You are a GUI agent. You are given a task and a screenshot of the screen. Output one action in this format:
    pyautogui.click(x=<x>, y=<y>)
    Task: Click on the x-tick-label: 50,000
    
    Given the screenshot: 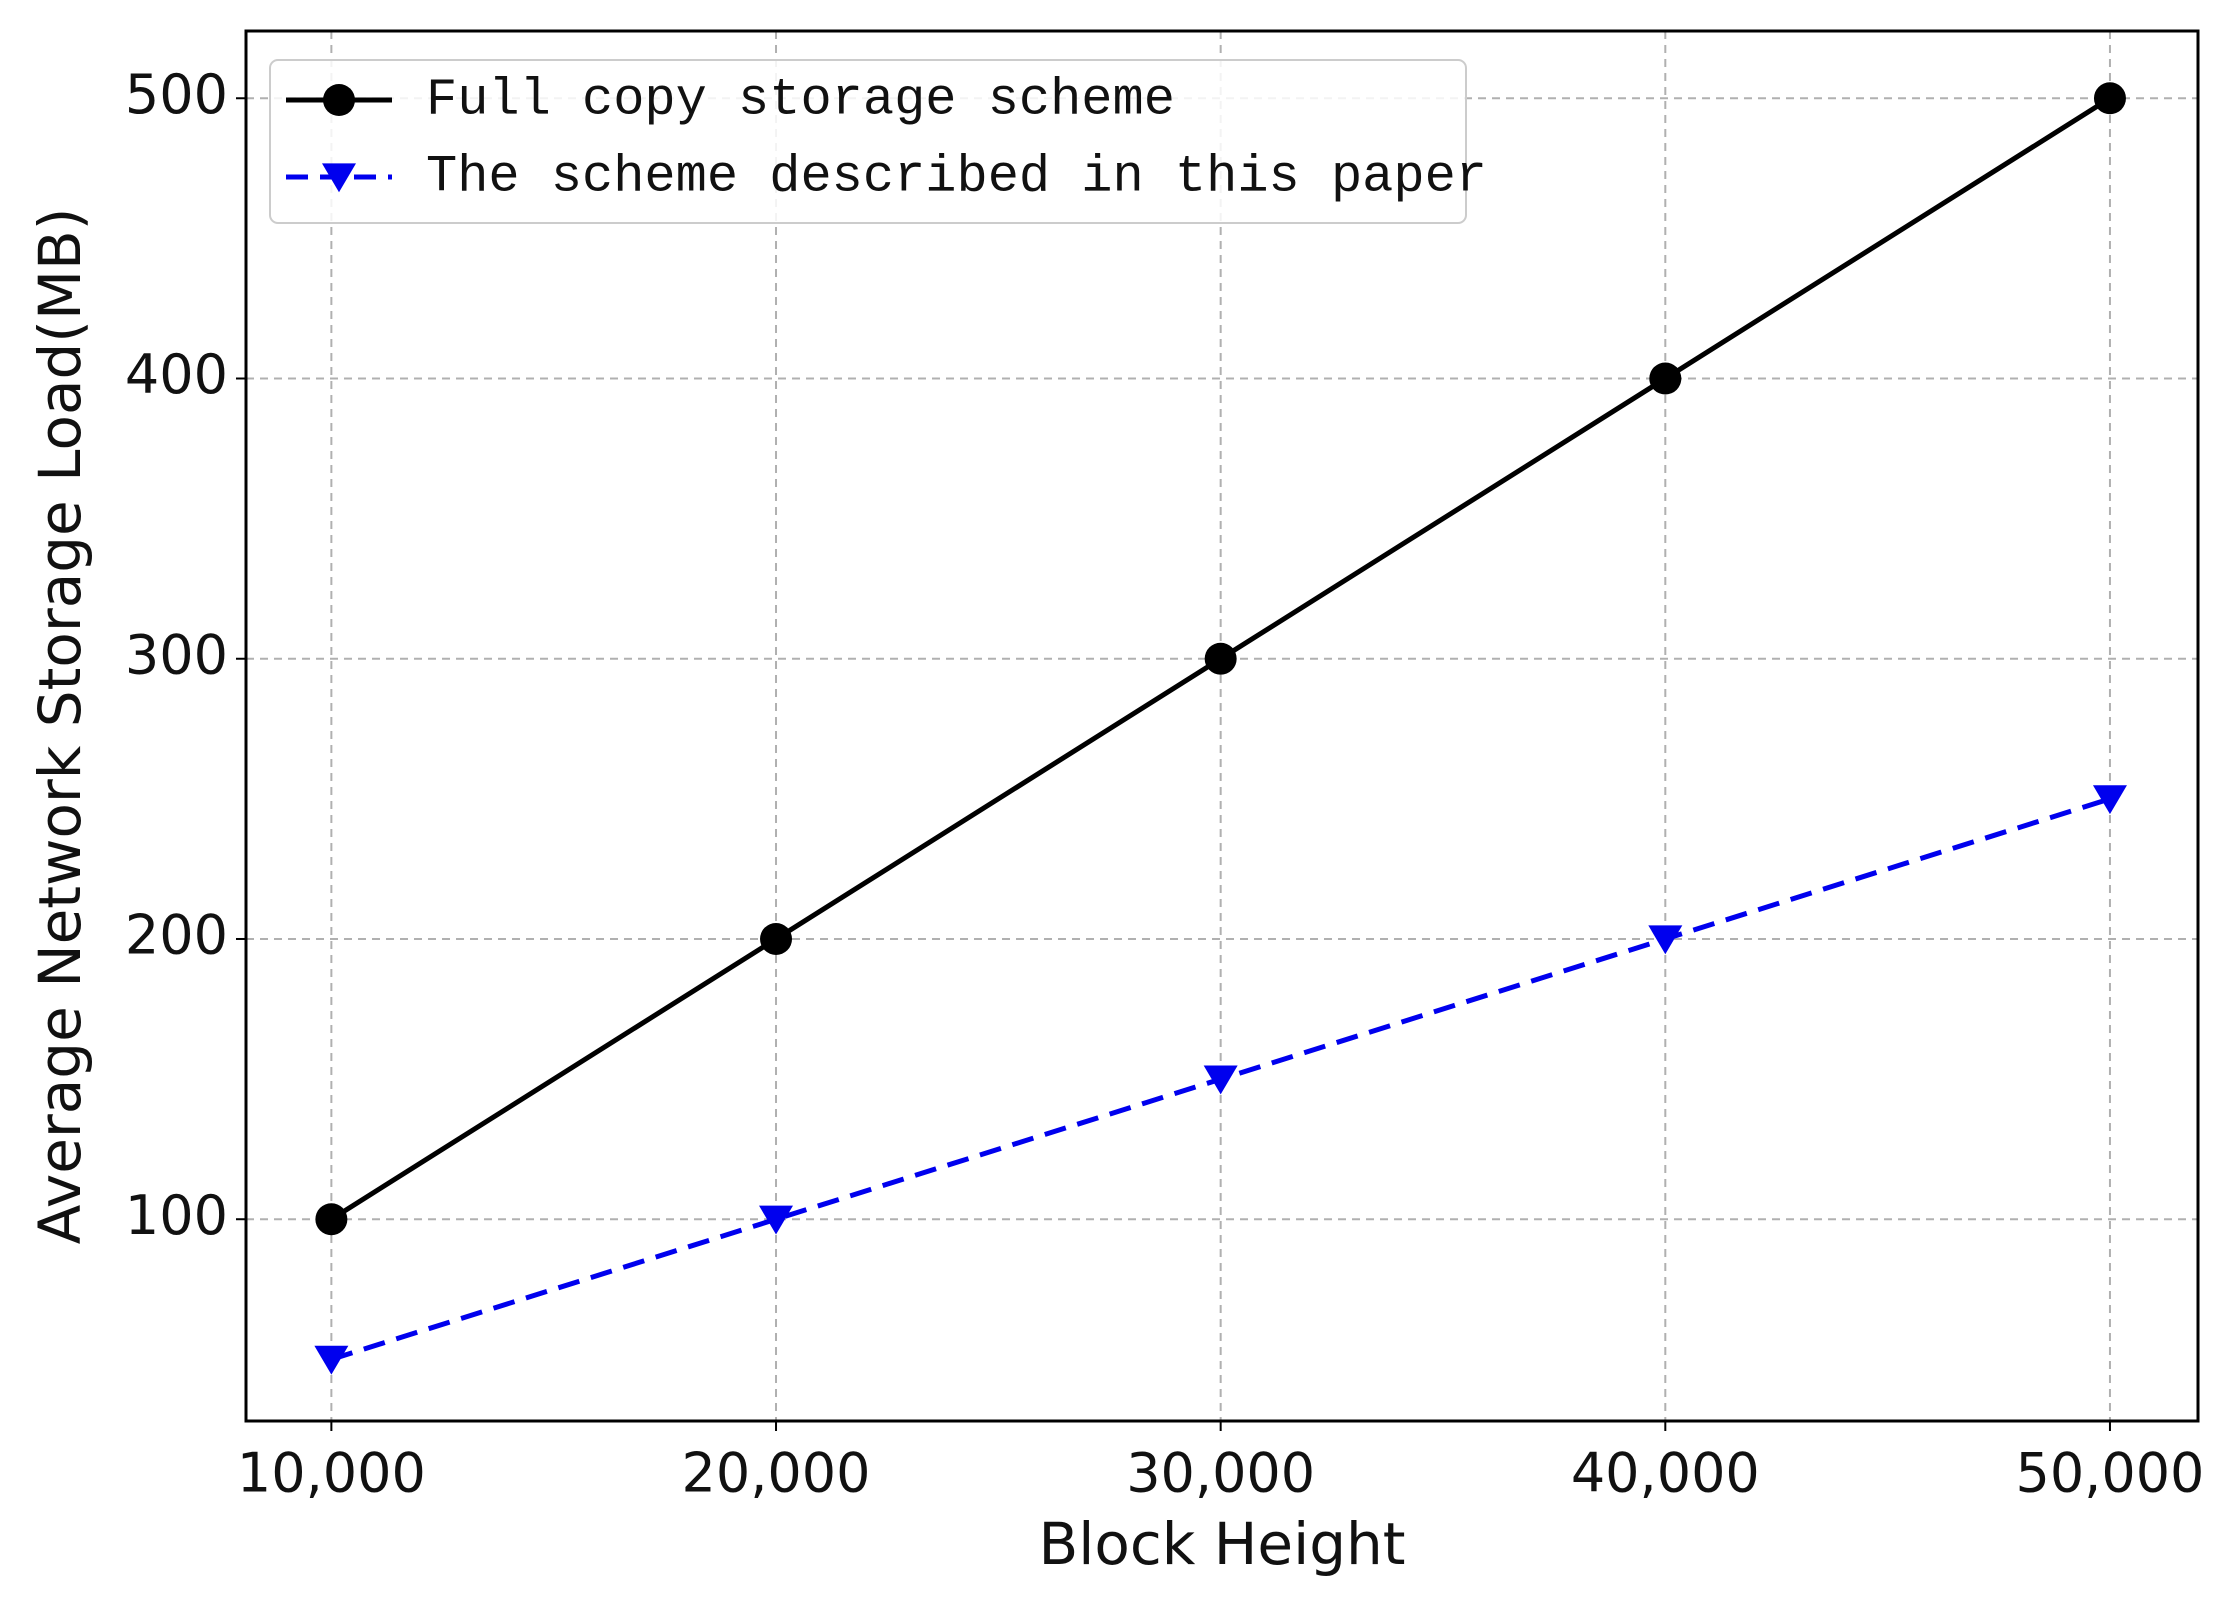 What is the action you would take?
    pyautogui.click(x=2109, y=1473)
    